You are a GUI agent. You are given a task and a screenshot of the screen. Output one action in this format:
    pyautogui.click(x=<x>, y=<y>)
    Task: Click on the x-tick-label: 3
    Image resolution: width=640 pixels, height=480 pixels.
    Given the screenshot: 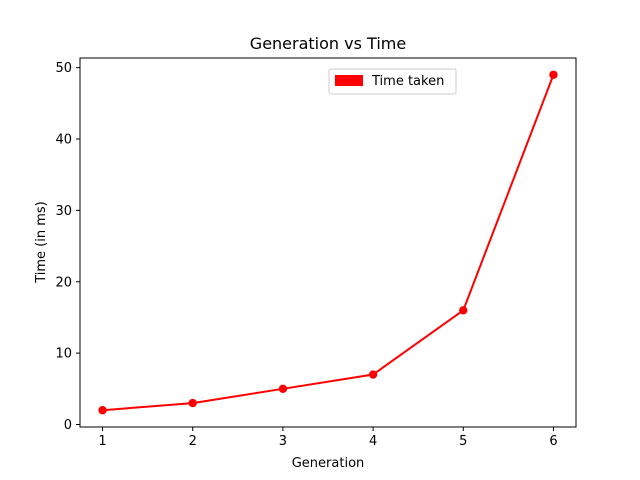 What is the action you would take?
    pyautogui.click(x=283, y=441)
    